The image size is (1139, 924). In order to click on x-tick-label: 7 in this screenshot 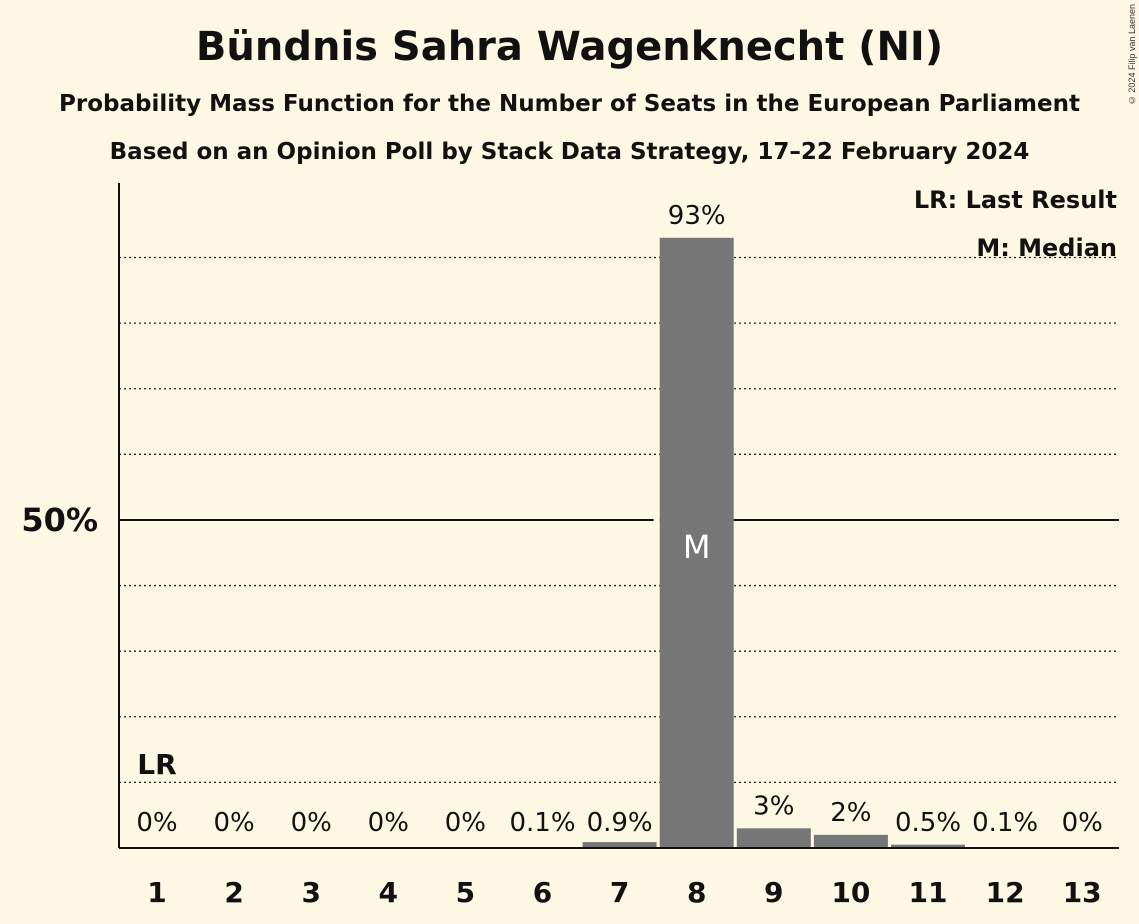, I will do `click(619, 892)`.